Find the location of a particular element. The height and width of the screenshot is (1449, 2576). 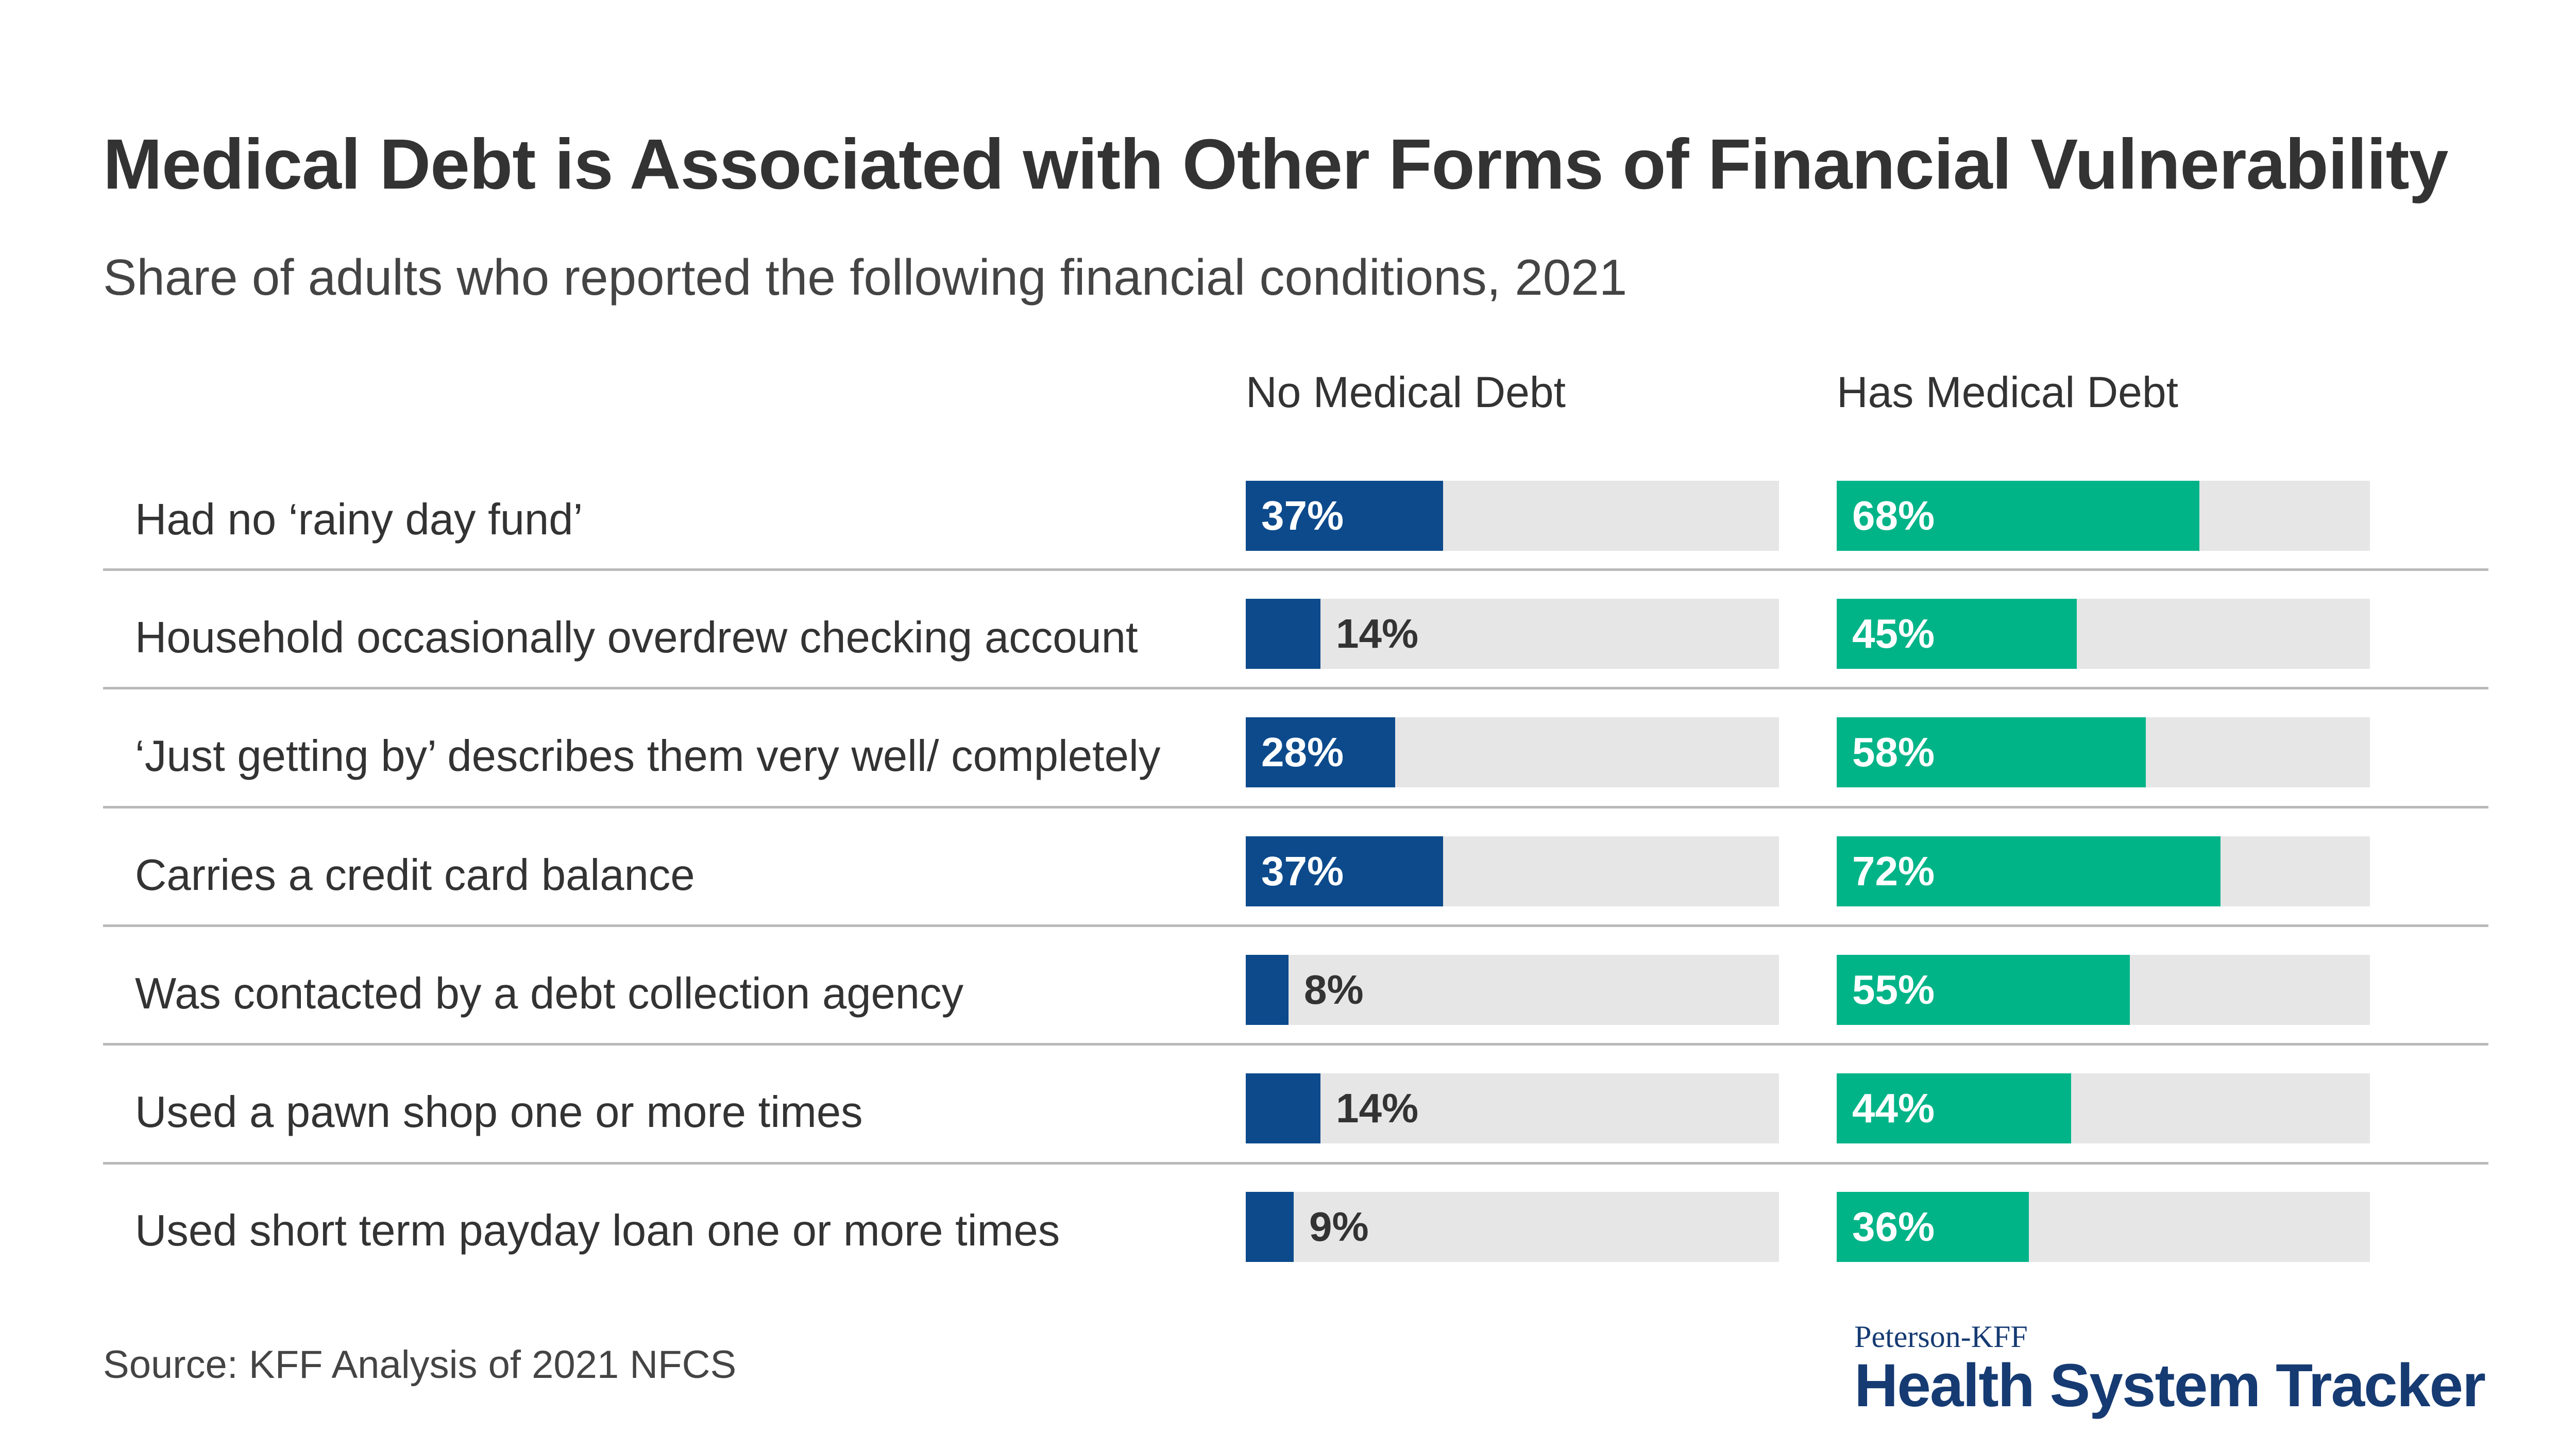

chart-row: Used a pawn shop one or more times 14% 44% is located at coordinates (1288, 1109).